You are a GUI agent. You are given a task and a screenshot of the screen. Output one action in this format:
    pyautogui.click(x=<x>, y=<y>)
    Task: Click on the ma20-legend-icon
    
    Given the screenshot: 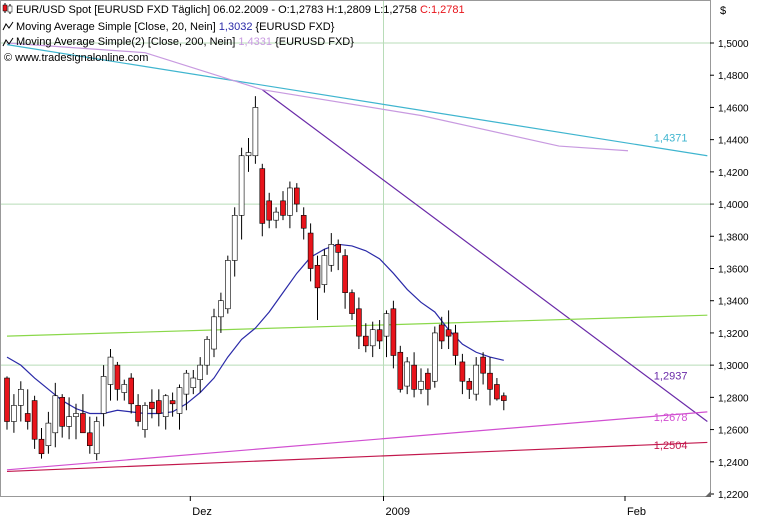 What is the action you would take?
    pyautogui.click(x=8, y=26)
    